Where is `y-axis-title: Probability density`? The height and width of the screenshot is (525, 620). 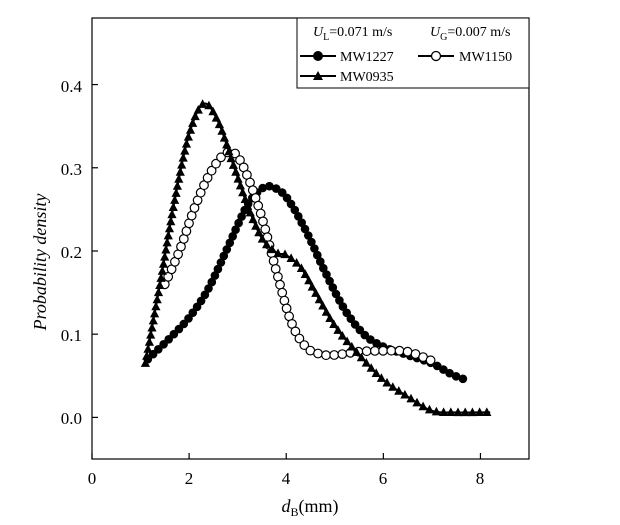 y-axis-title: Probability density is located at coordinates (40, 263).